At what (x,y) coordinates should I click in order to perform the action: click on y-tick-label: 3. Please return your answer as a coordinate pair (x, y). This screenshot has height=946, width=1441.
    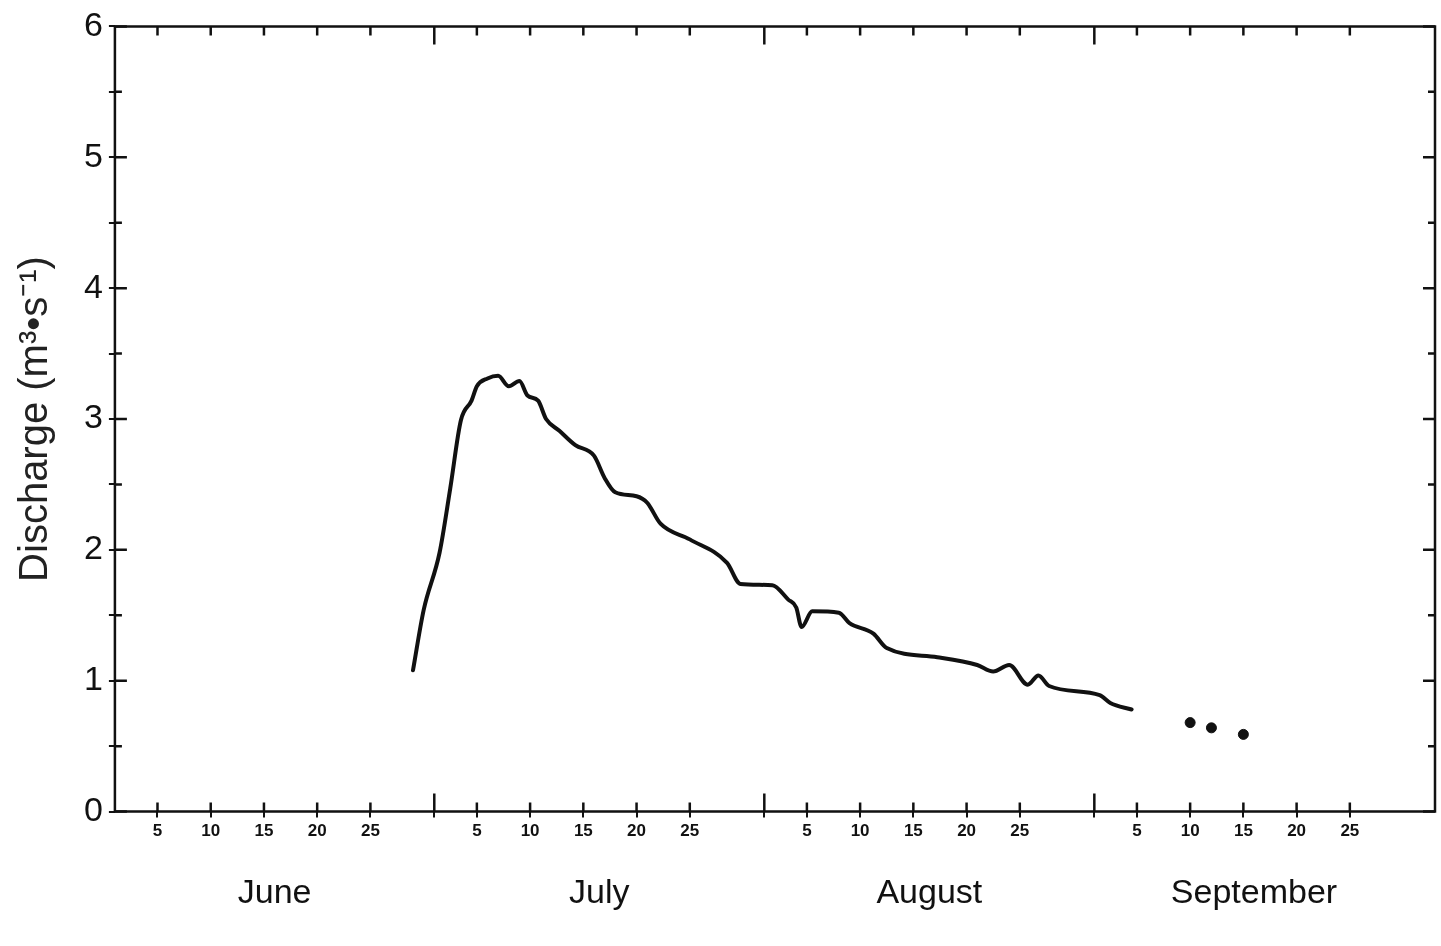
    Looking at the image, I should click on (93, 416).